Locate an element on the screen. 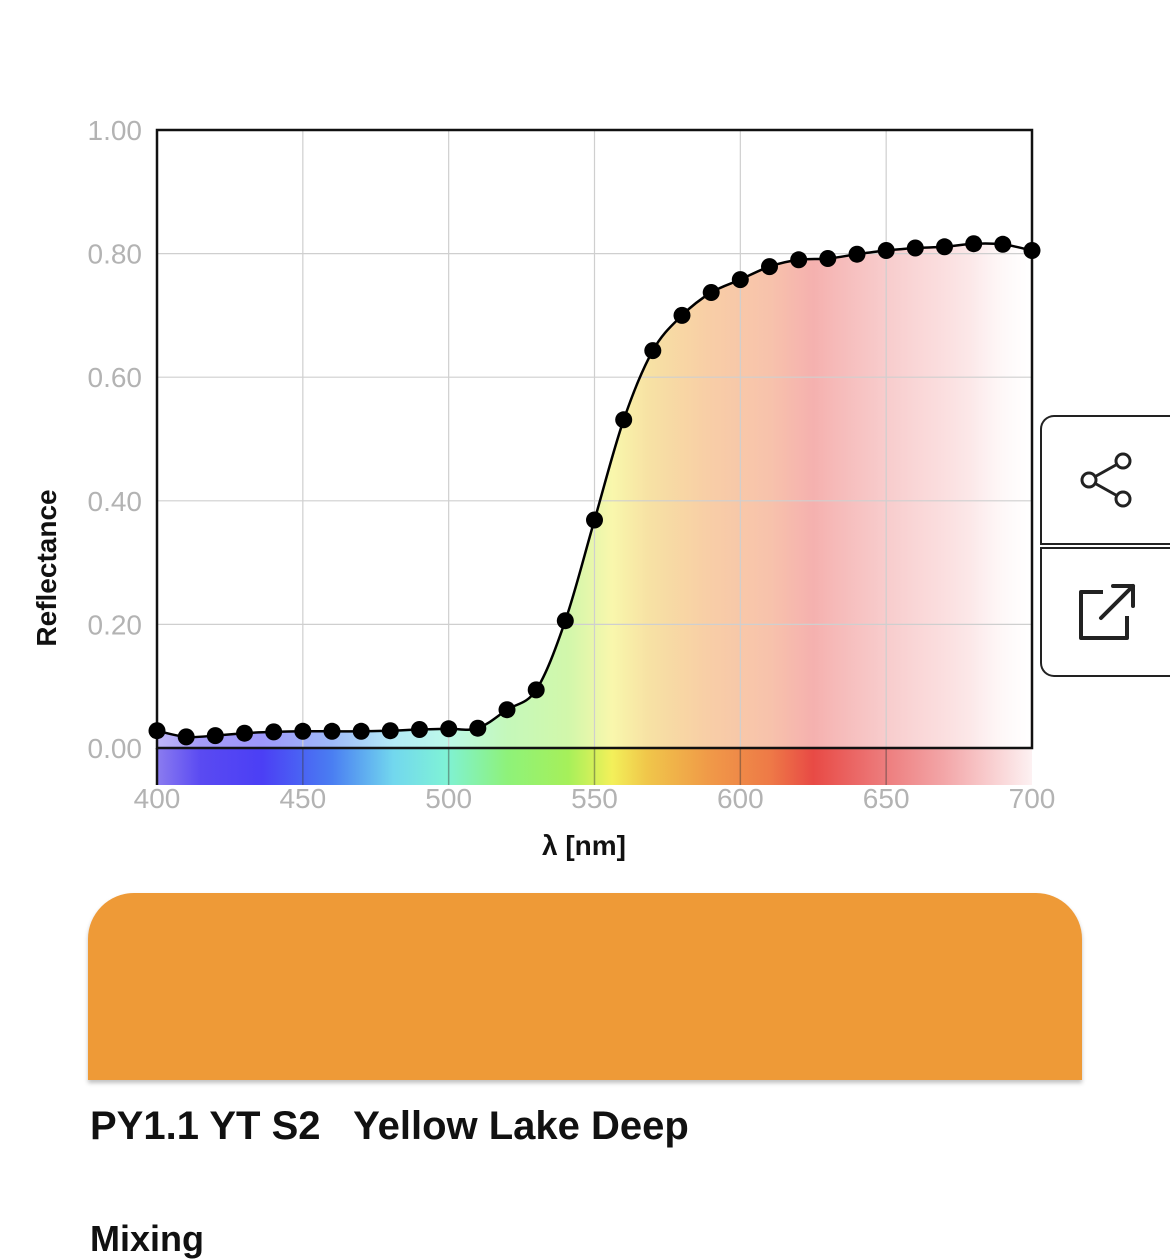 This screenshot has height=1260, width=1170. y-axis-title: Reflectance is located at coordinates (46, 567).